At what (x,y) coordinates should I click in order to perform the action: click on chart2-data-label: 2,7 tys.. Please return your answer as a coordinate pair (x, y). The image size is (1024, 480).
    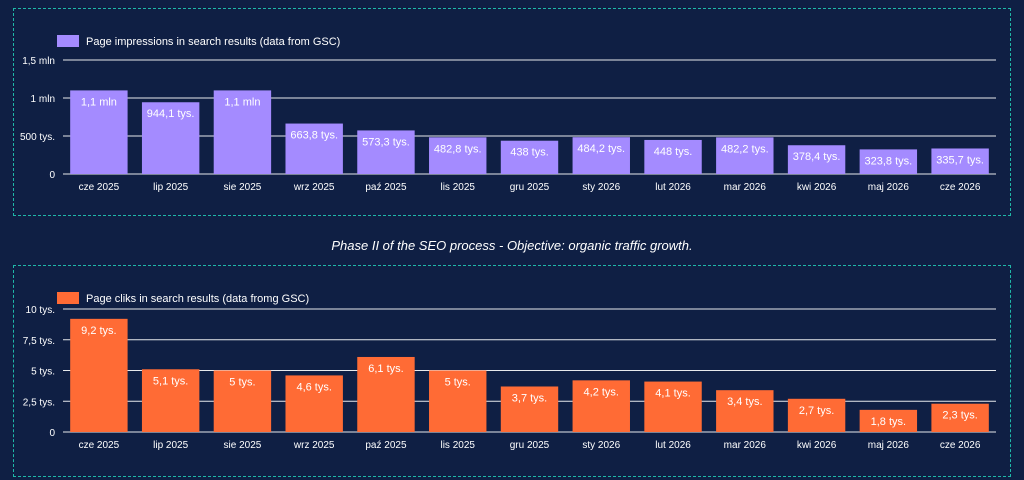
    Looking at the image, I should click on (816, 411).